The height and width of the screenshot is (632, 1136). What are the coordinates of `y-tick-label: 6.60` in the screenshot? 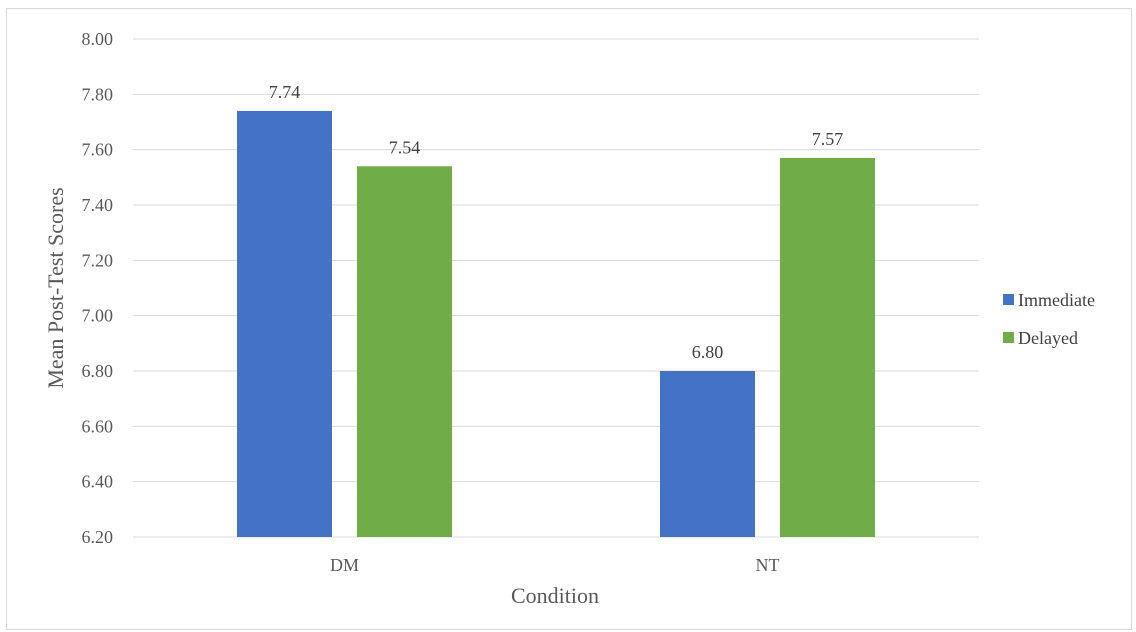 It's located at (98, 426).